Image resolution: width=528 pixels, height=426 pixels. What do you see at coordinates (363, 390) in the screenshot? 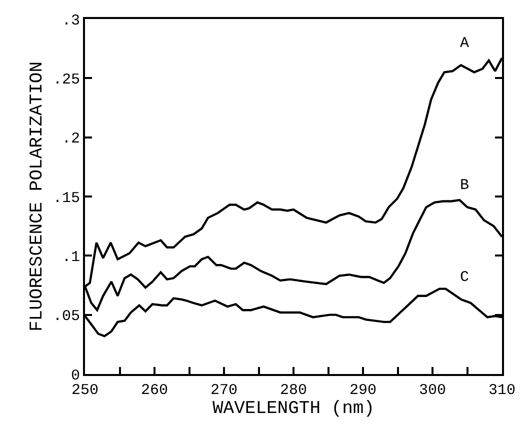
I see `x-tick-label: 290` at bounding box center [363, 390].